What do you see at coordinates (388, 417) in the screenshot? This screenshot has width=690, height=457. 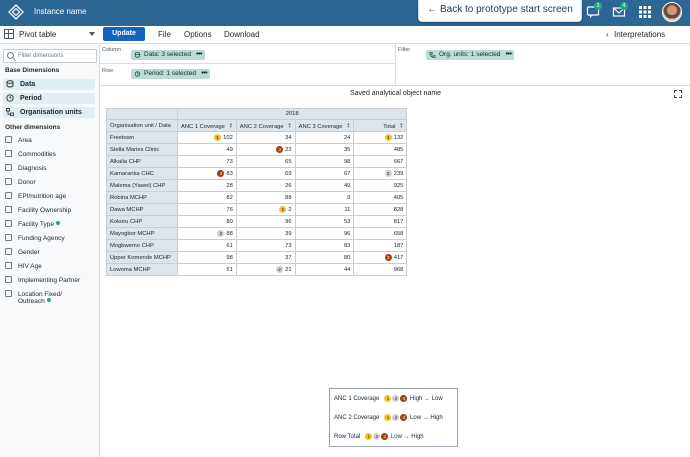 I see `rank-badge: 1` at bounding box center [388, 417].